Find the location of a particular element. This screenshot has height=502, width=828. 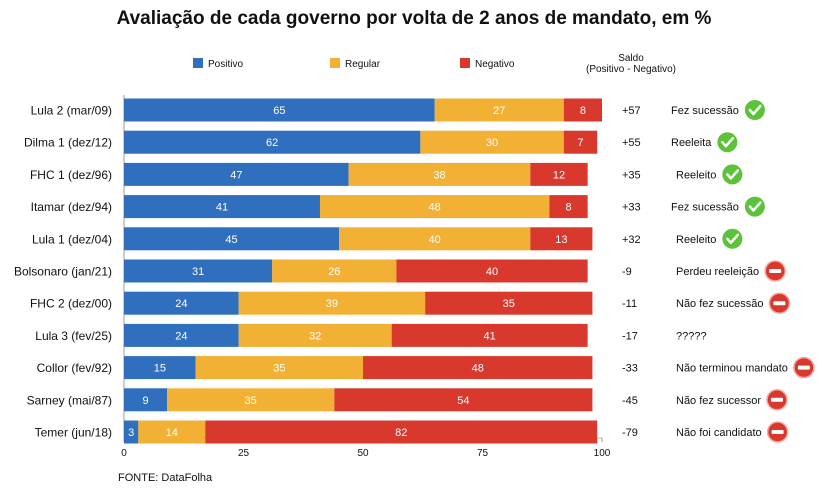

category-label: Dilma 1 (dez/12) is located at coordinates (68, 143).